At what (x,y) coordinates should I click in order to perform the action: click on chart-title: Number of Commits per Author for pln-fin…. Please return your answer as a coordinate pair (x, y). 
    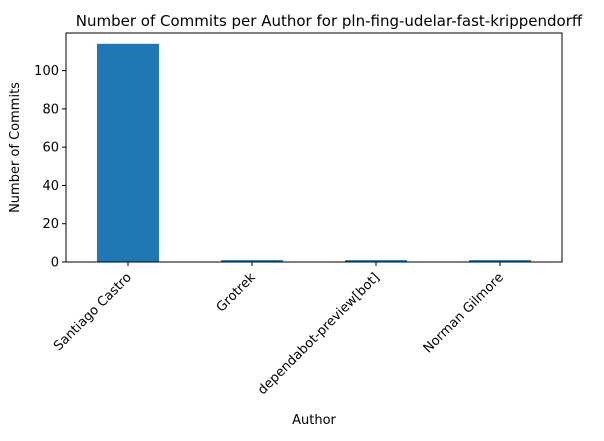
    Looking at the image, I should click on (329, 21).